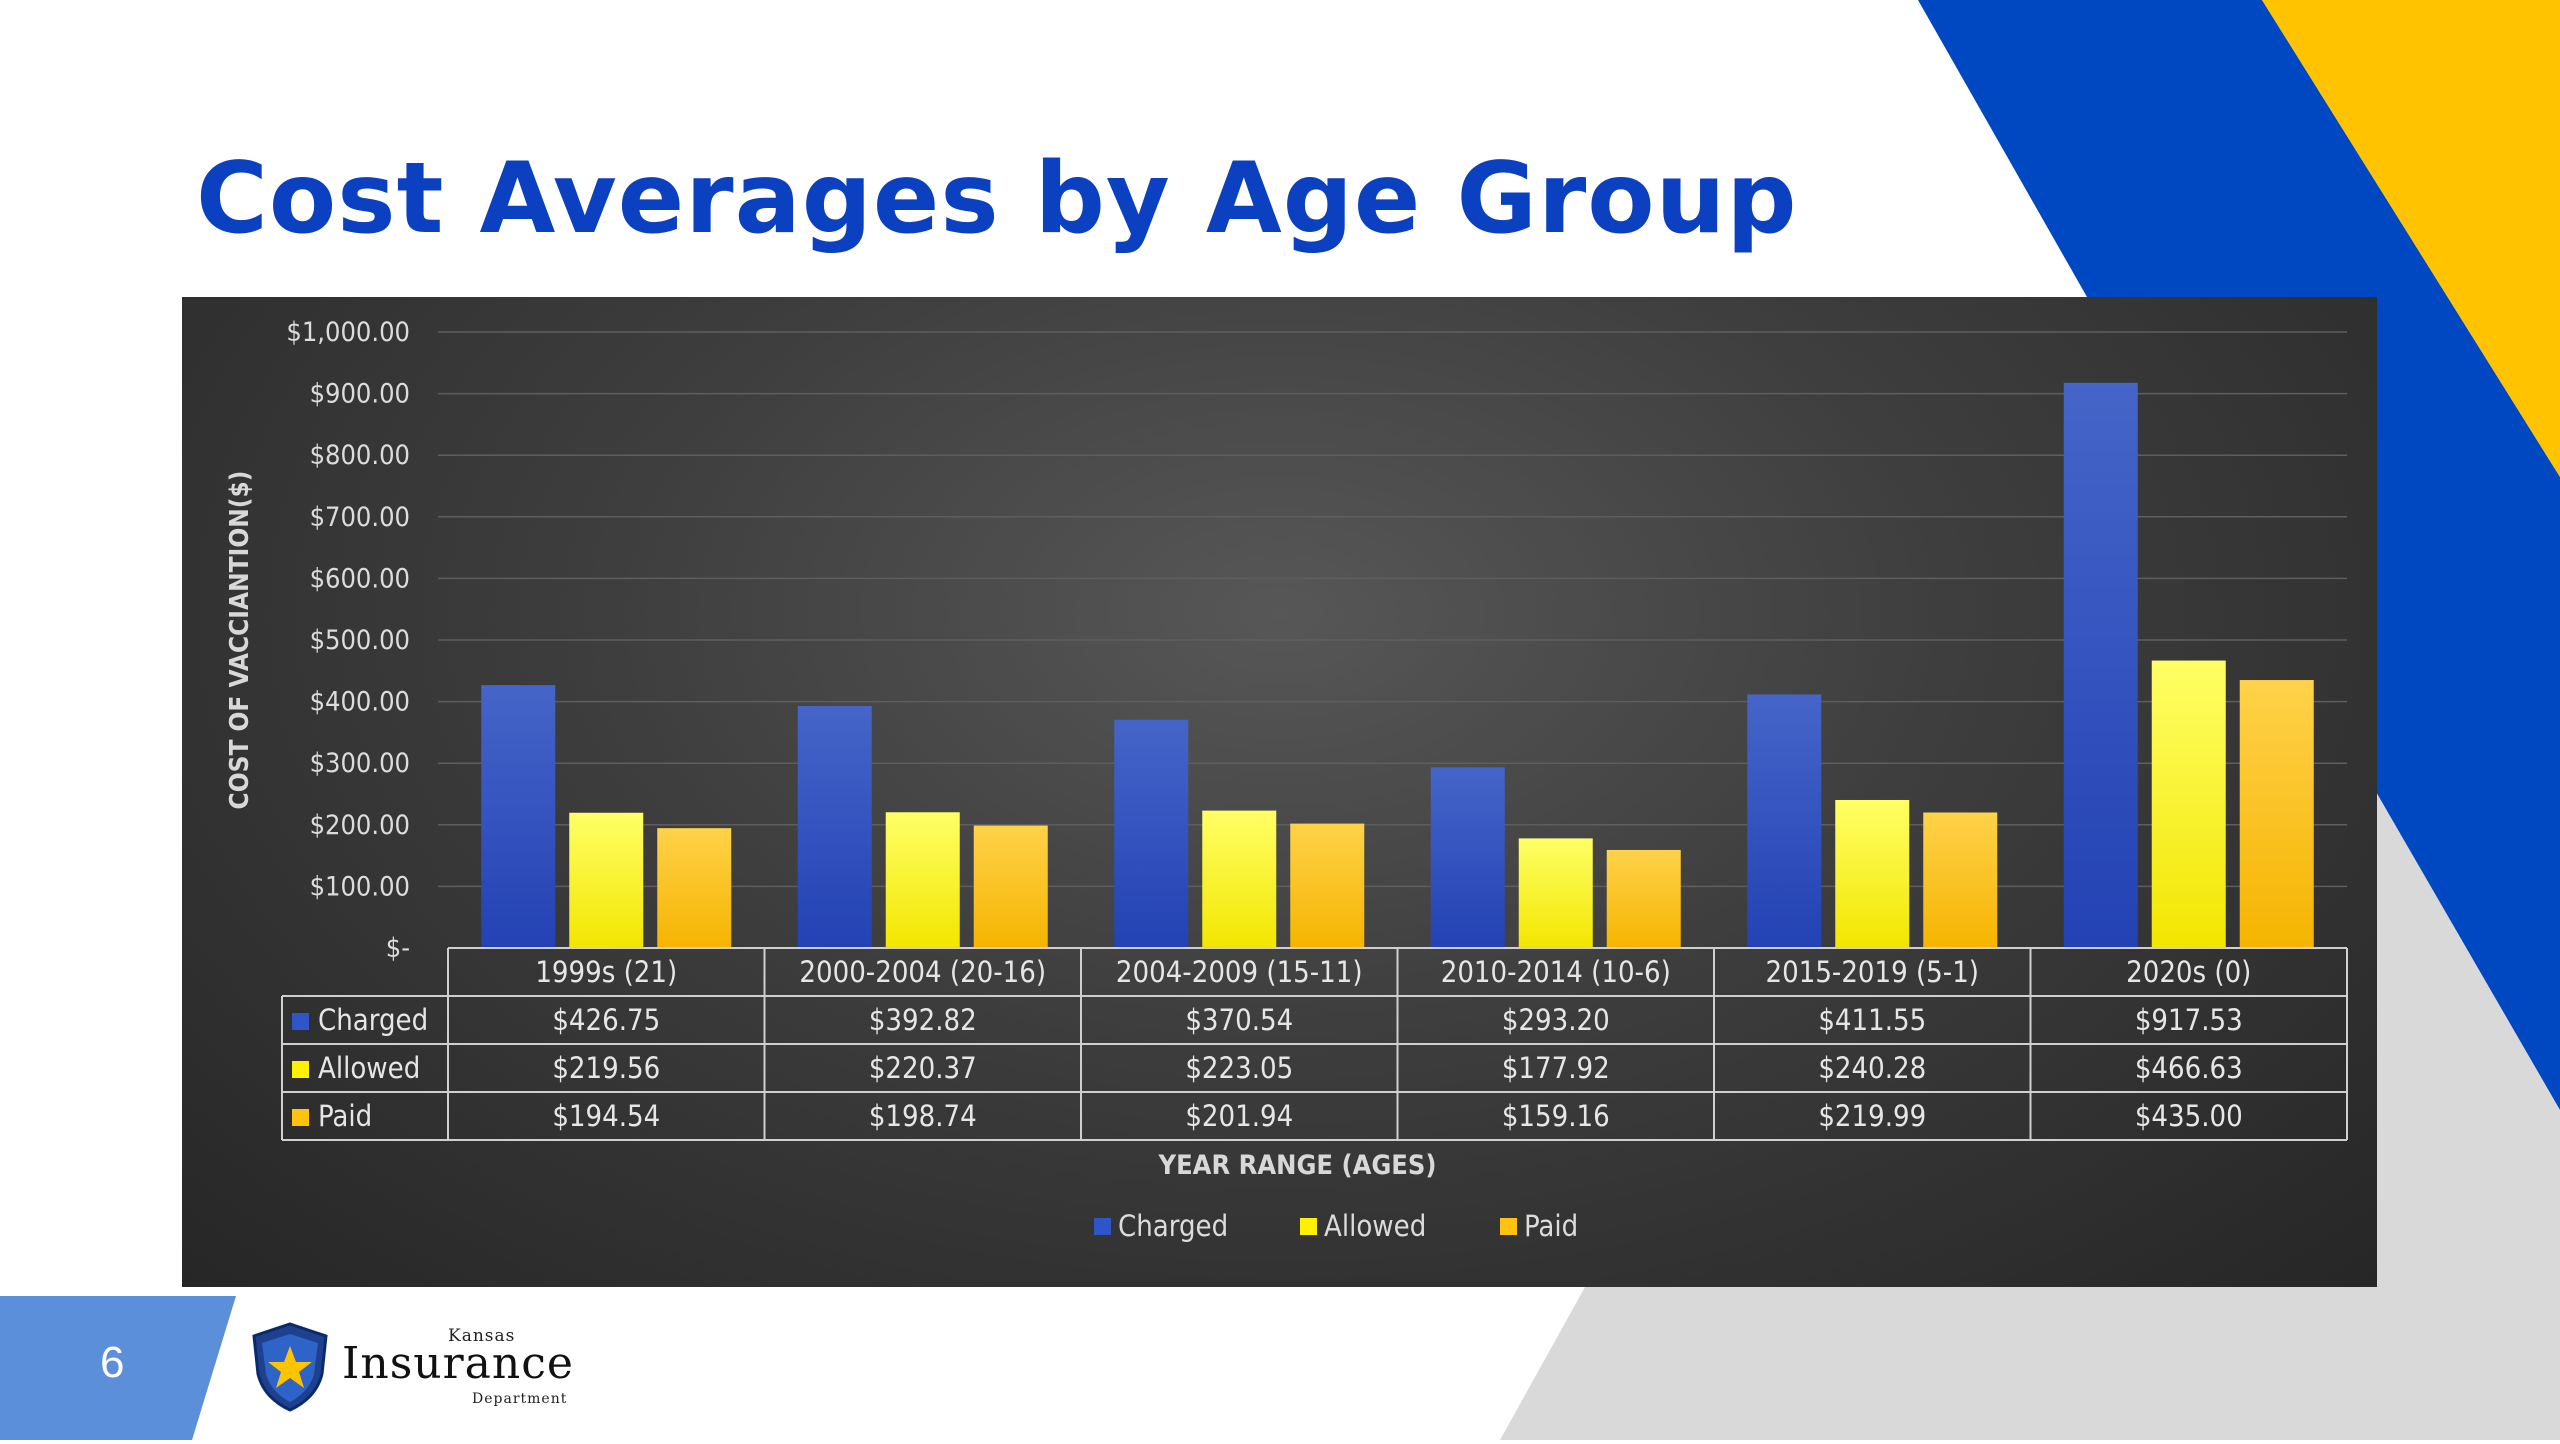  What do you see at coordinates (923, 1068) in the screenshot?
I see `data-label-allowed: $220.37` at bounding box center [923, 1068].